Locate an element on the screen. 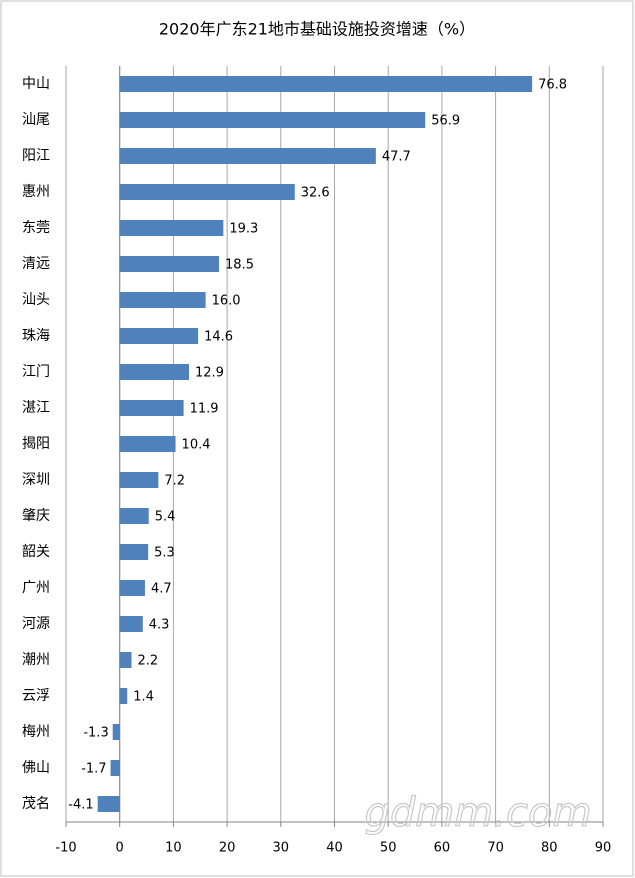  data-label: 47.7 is located at coordinates (396, 157).